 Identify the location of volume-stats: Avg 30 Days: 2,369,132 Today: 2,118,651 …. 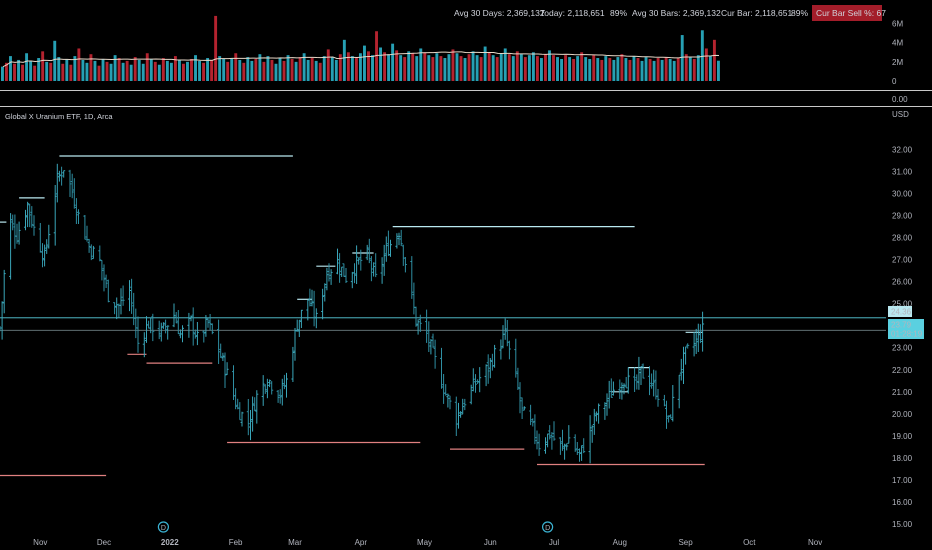
(670, 13).